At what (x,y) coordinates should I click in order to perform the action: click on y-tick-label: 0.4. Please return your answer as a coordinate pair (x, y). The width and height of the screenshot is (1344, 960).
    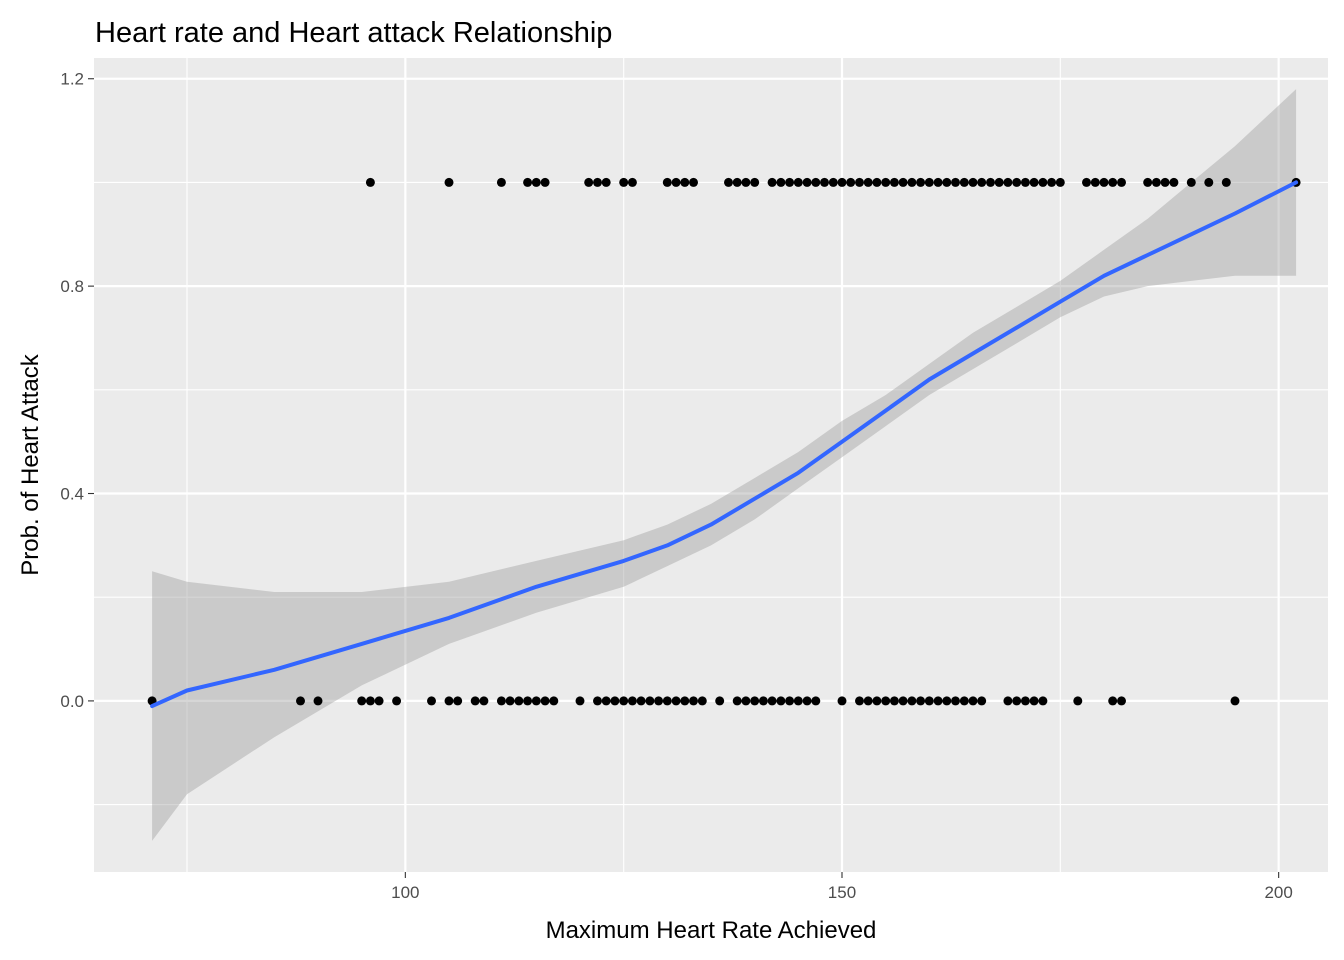
    Looking at the image, I should click on (72, 494).